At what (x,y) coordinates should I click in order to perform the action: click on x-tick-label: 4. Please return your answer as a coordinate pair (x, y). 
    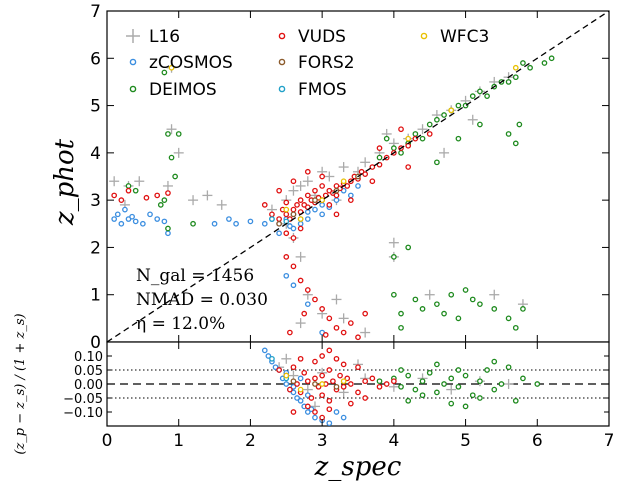
    Looking at the image, I should click on (393, 441).